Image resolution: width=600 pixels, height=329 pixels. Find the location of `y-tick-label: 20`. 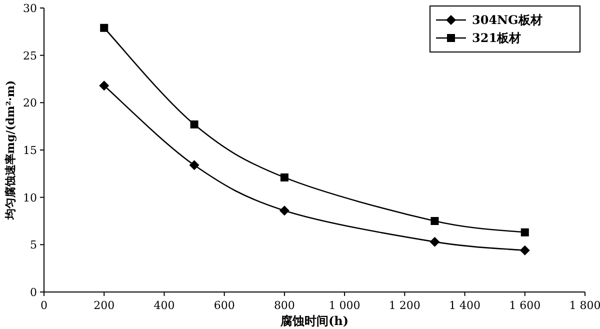

y-tick-label: 20 is located at coordinates (30, 103).